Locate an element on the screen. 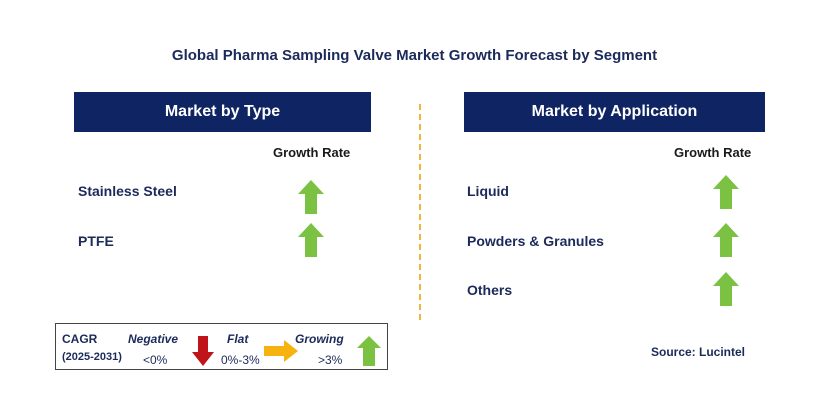 This screenshot has width=829, height=400. right-panel-header: Market by Application is located at coordinates (614, 112).